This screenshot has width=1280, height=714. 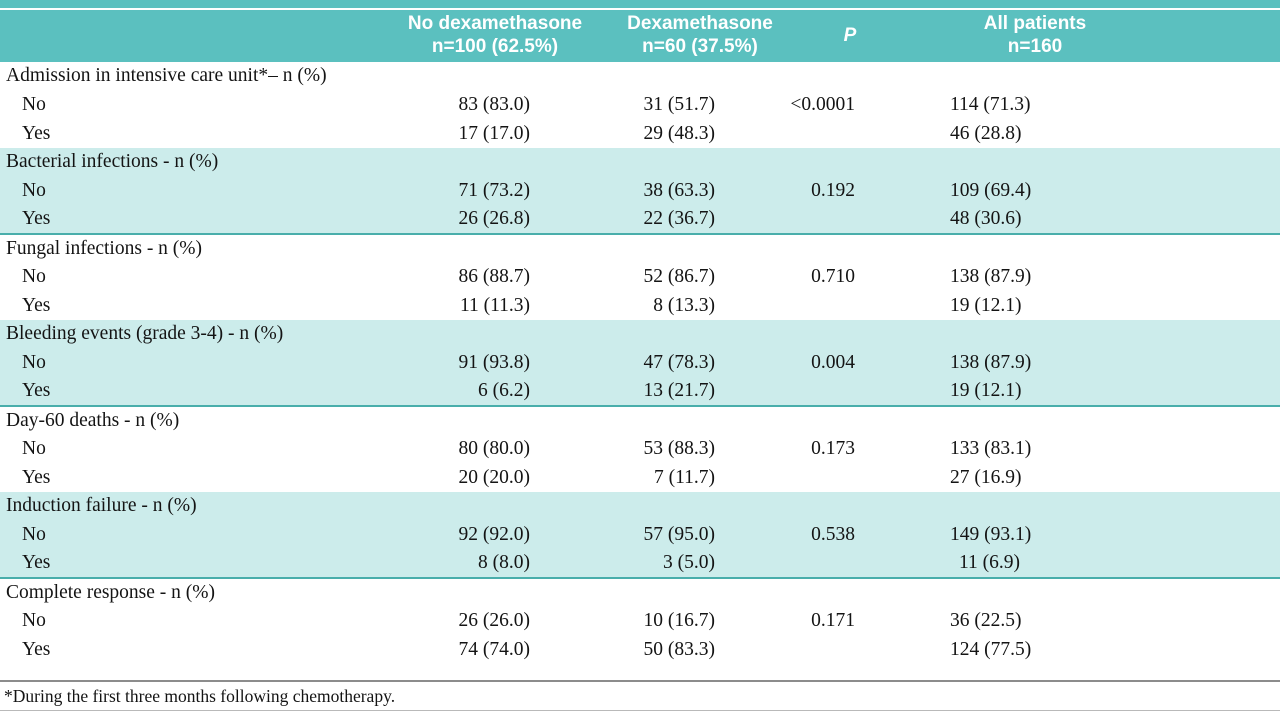 I want to click on table-row: No 80 (80.0) 53 (88.3) 0.173 133 (83.1), so click(x=640, y=448).